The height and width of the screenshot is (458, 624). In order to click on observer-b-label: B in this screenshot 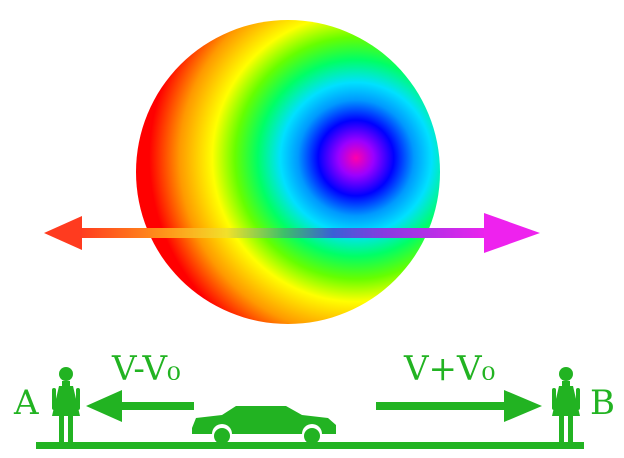, I will do `click(602, 403)`.